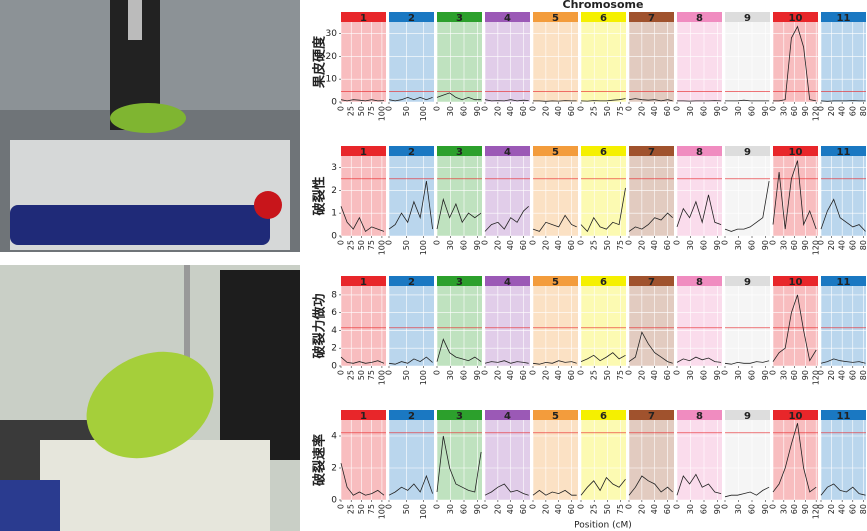 The image size is (867, 531). I want to click on y-tick-label: 30, so click(332, 34).